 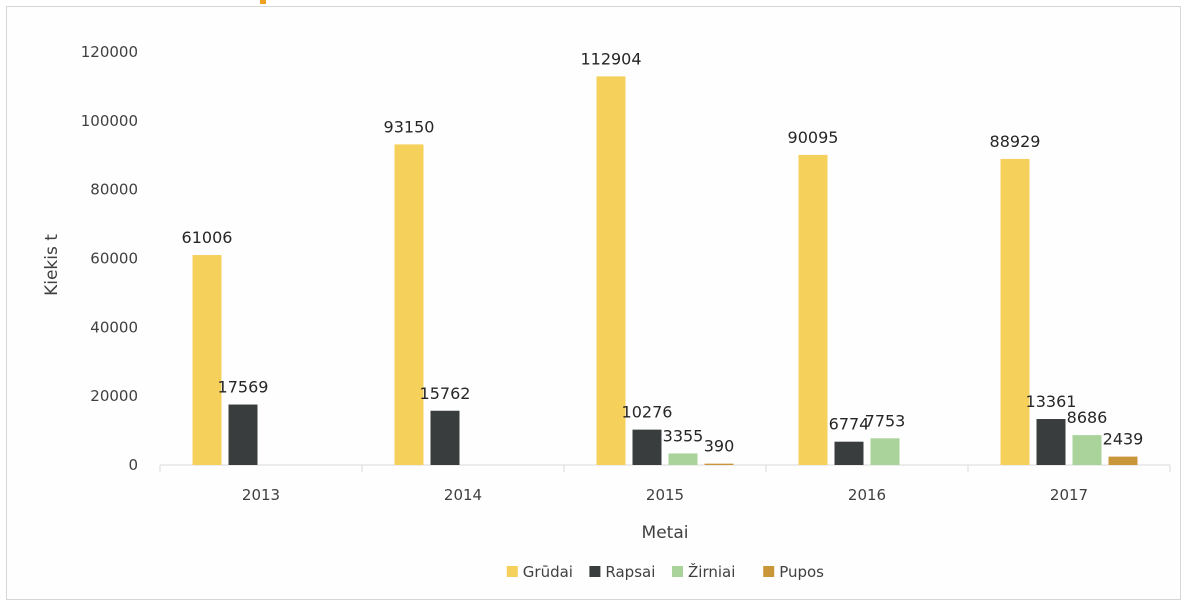 What do you see at coordinates (114, 190) in the screenshot?
I see `y-tick-label: 80000` at bounding box center [114, 190].